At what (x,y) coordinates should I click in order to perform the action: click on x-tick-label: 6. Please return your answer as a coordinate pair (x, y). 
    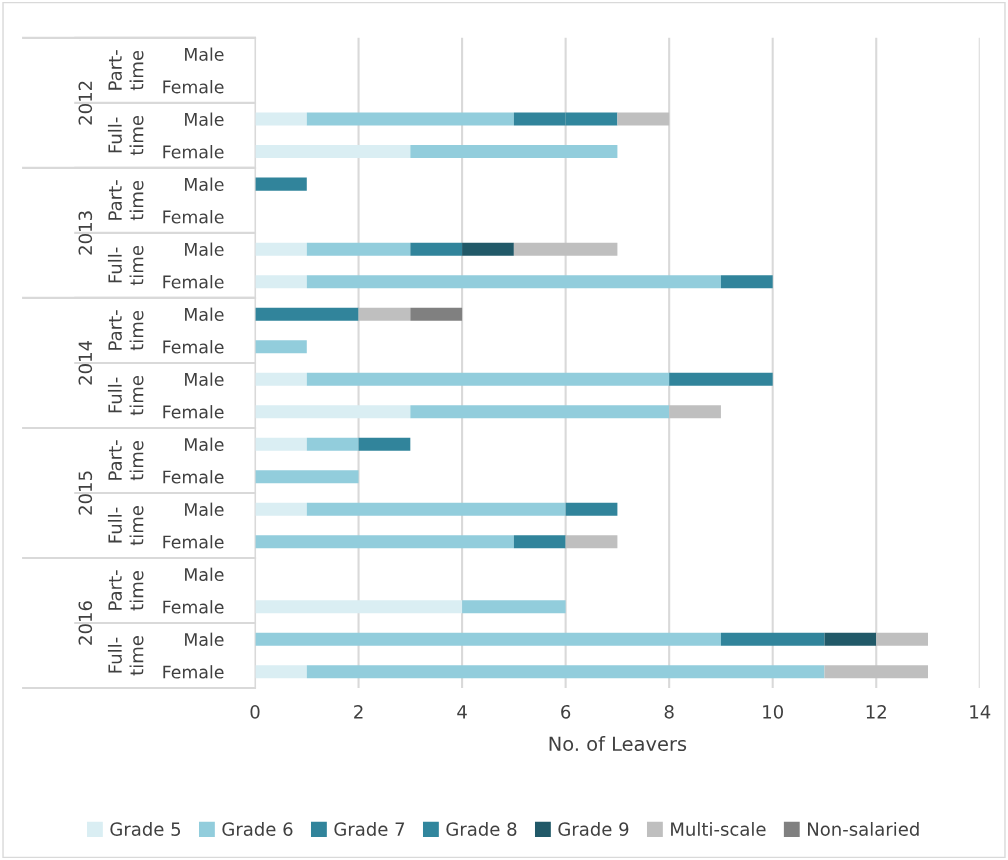
    Looking at the image, I should click on (566, 711).